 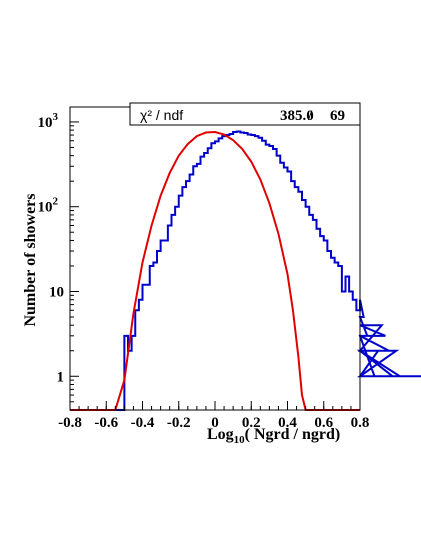 I want to click on x-tick-label: 0, so click(x=215, y=423).